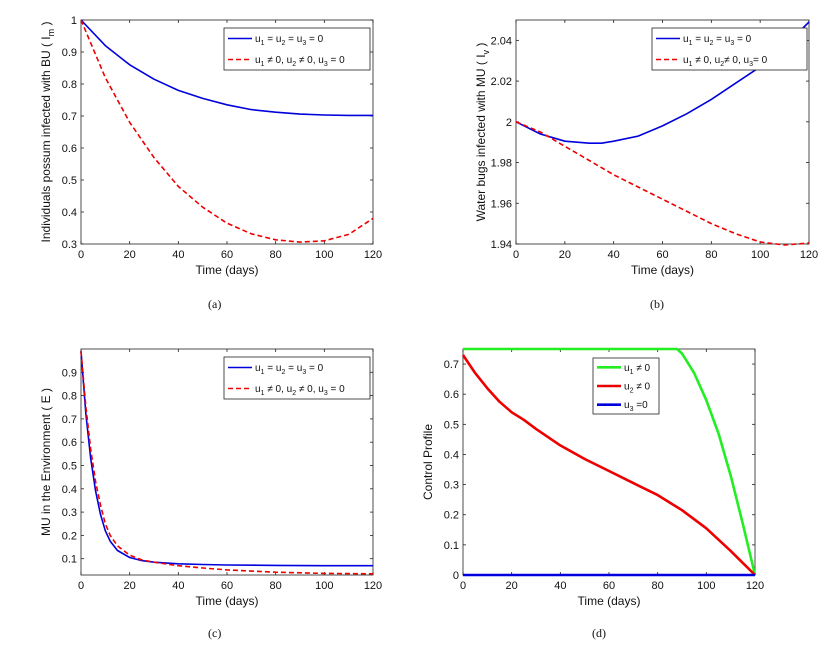 This screenshot has height=648, width=839. What do you see at coordinates (69, 443) in the screenshot?
I see `y-tick-label-c: 0.6` at bounding box center [69, 443].